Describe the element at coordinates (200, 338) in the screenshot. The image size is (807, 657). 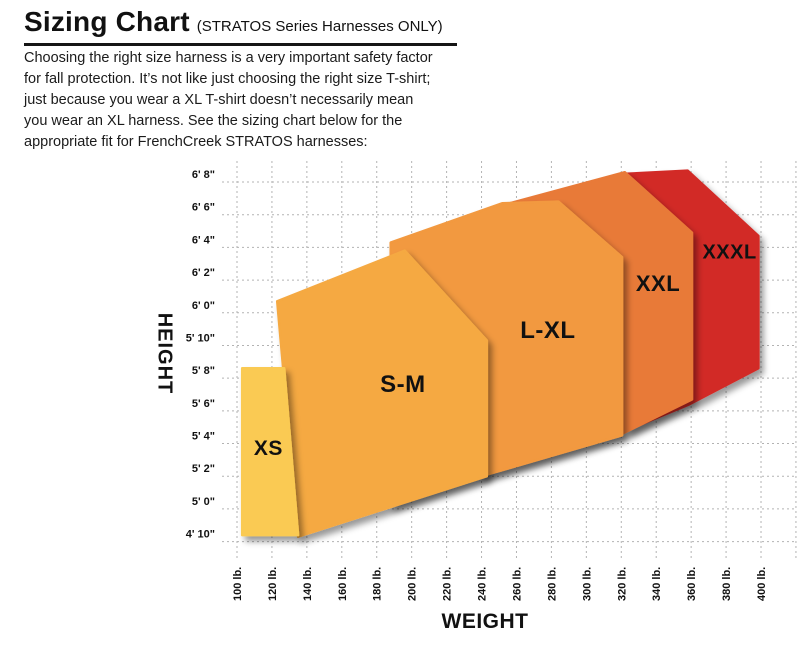
I see `y-tick-label: 5' 10"` at that location.